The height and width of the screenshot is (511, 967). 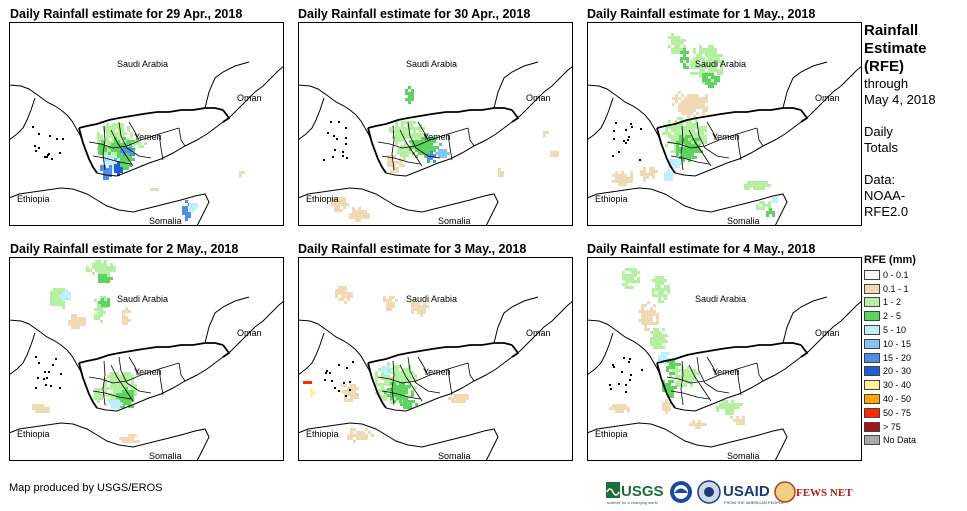 What do you see at coordinates (715, 381) in the screenshot?
I see `governorate-boundaries` at bounding box center [715, 381].